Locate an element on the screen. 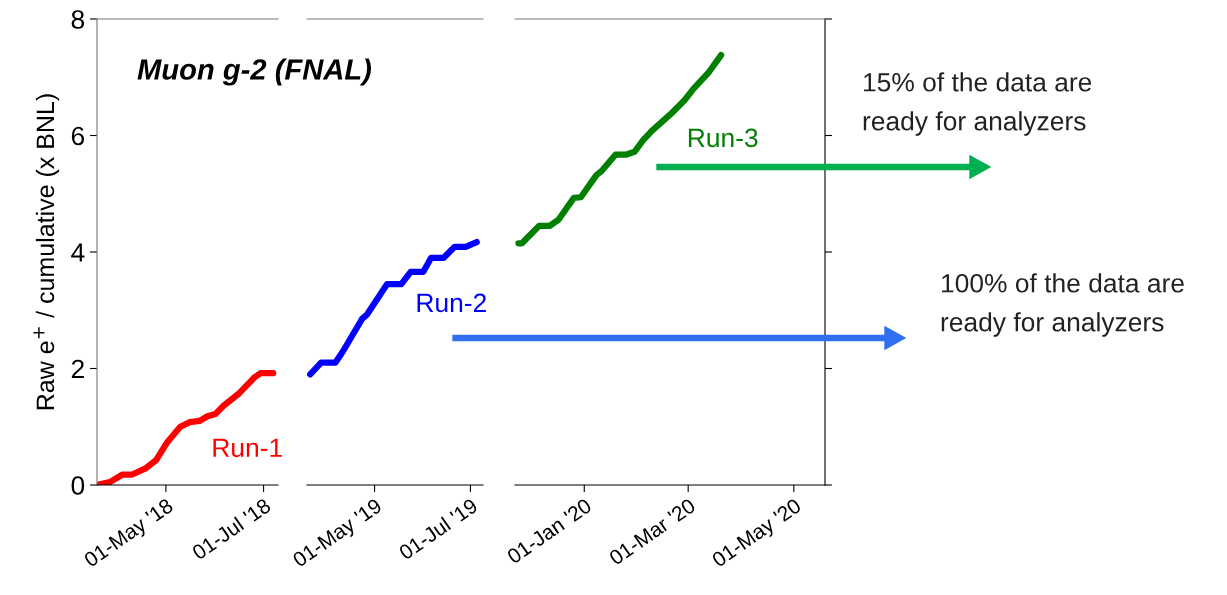 The image size is (1227, 595). y-tick-label: 8 is located at coordinates (78, 19).